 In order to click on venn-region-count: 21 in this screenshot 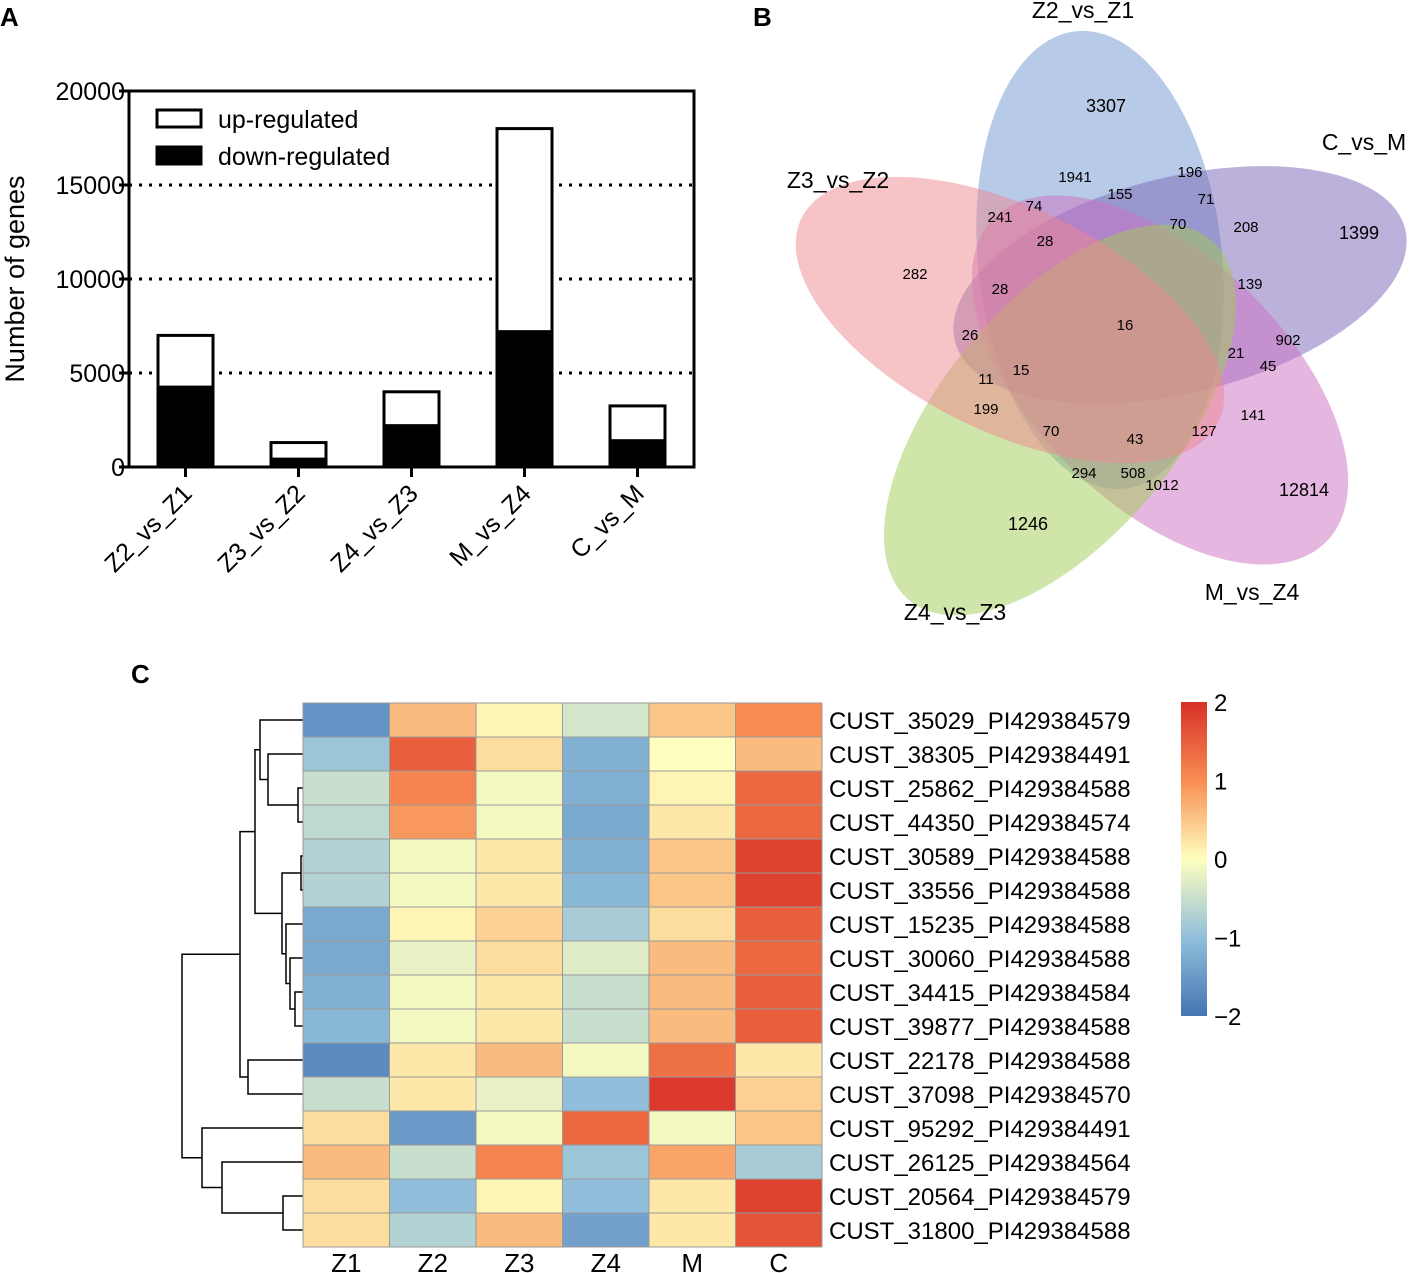, I will do `click(1236, 353)`.